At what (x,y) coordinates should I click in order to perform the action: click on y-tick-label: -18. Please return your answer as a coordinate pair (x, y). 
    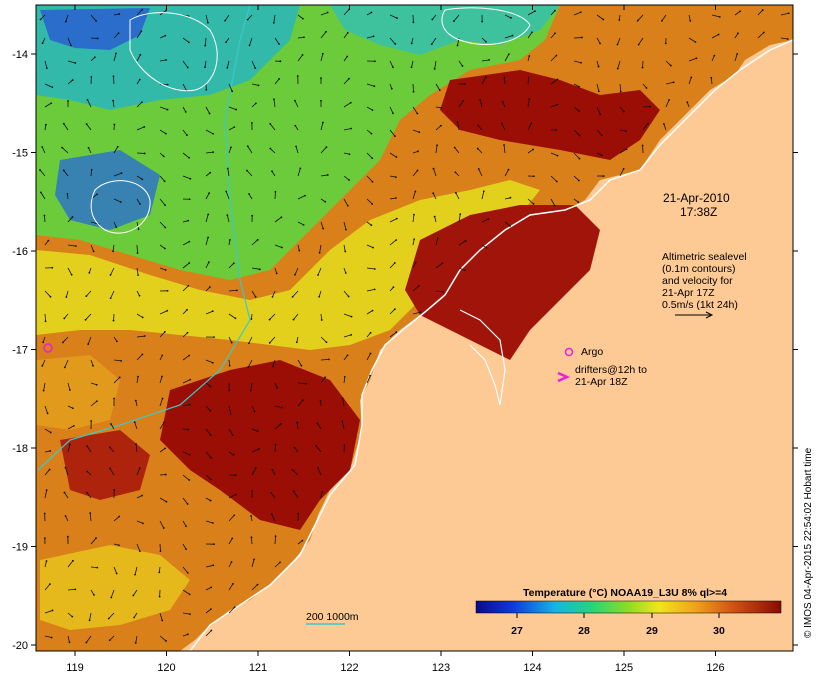
    Looking at the image, I should click on (20, 449).